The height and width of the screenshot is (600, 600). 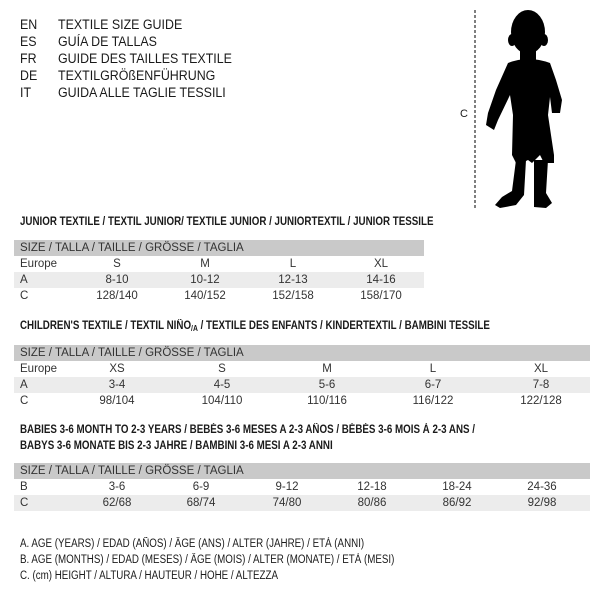 What do you see at coordinates (29, 75) in the screenshot?
I see `lang-code: DE` at bounding box center [29, 75].